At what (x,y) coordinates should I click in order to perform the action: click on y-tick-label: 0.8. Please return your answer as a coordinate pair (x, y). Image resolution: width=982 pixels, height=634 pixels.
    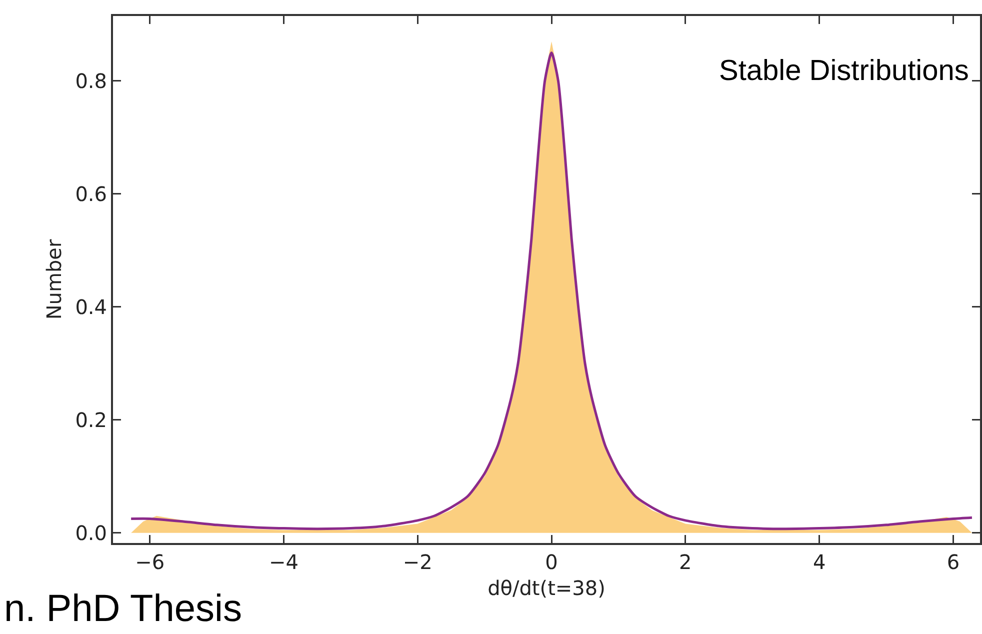
    Looking at the image, I should click on (91, 80).